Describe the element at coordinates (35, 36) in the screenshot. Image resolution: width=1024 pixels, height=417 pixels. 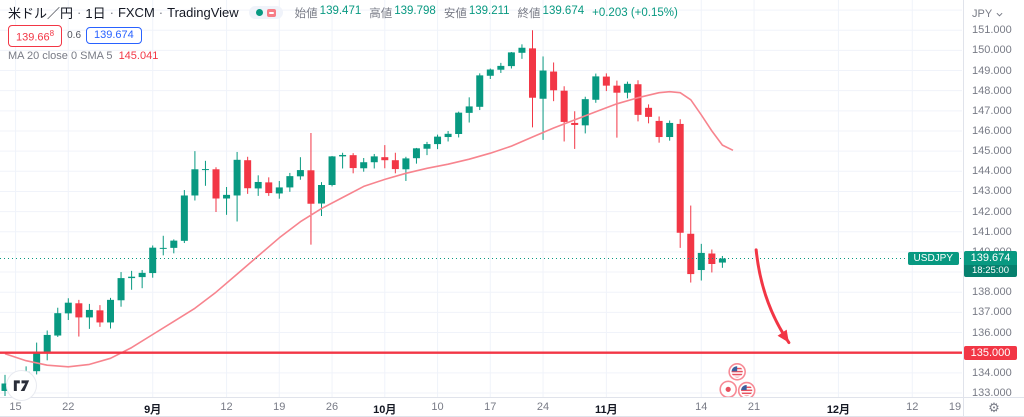
I see `sell-bid-button: 139.668` at that location.